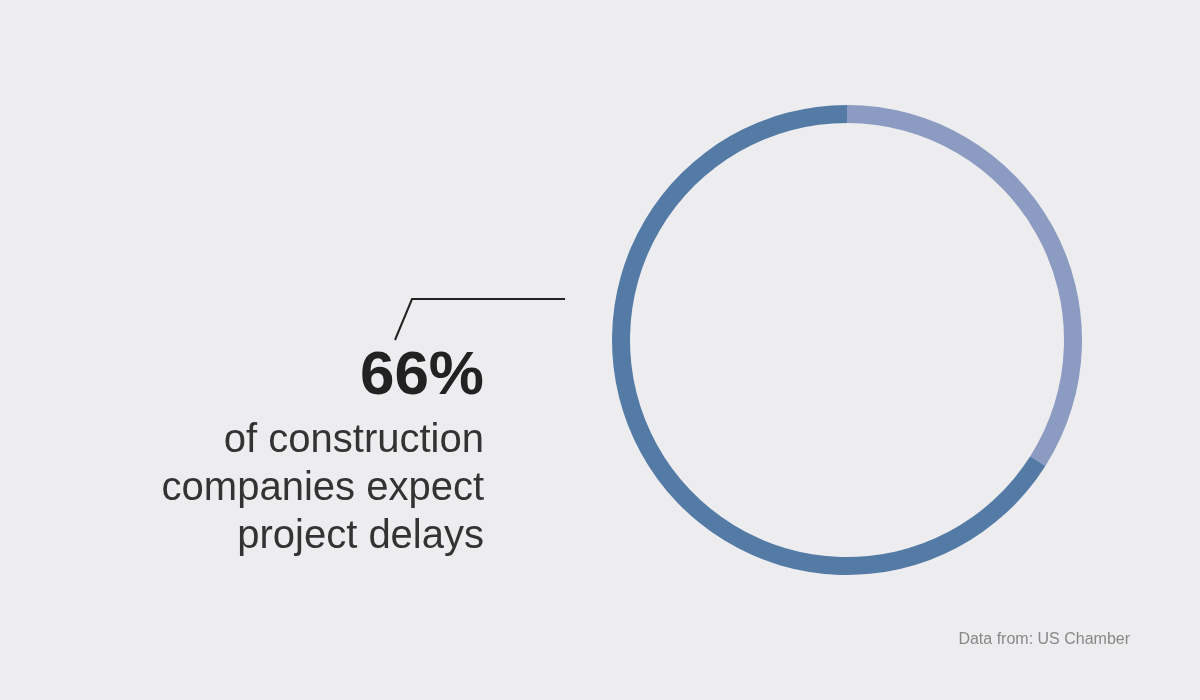  Describe the element at coordinates (1044, 639) in the screenshot. I see `text: Data from: US Chamber` at that location.